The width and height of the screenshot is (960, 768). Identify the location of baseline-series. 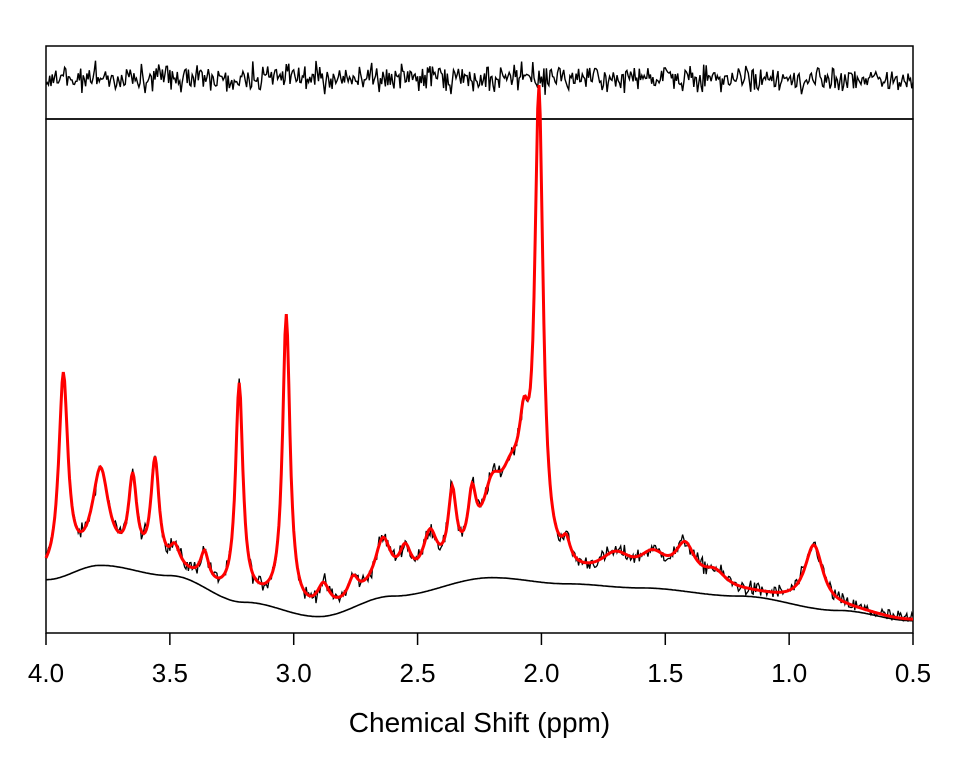
(479, 593).